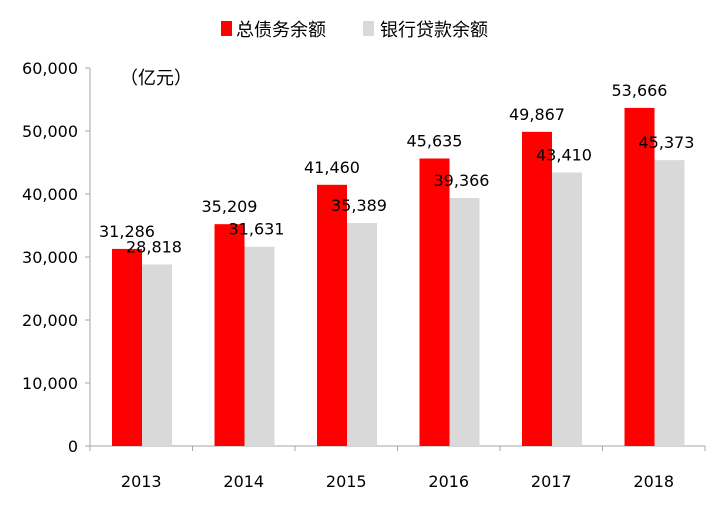 The image size is (713, 509). I want to click on data-label-bank-loans: 31,631, so click(257, 229).